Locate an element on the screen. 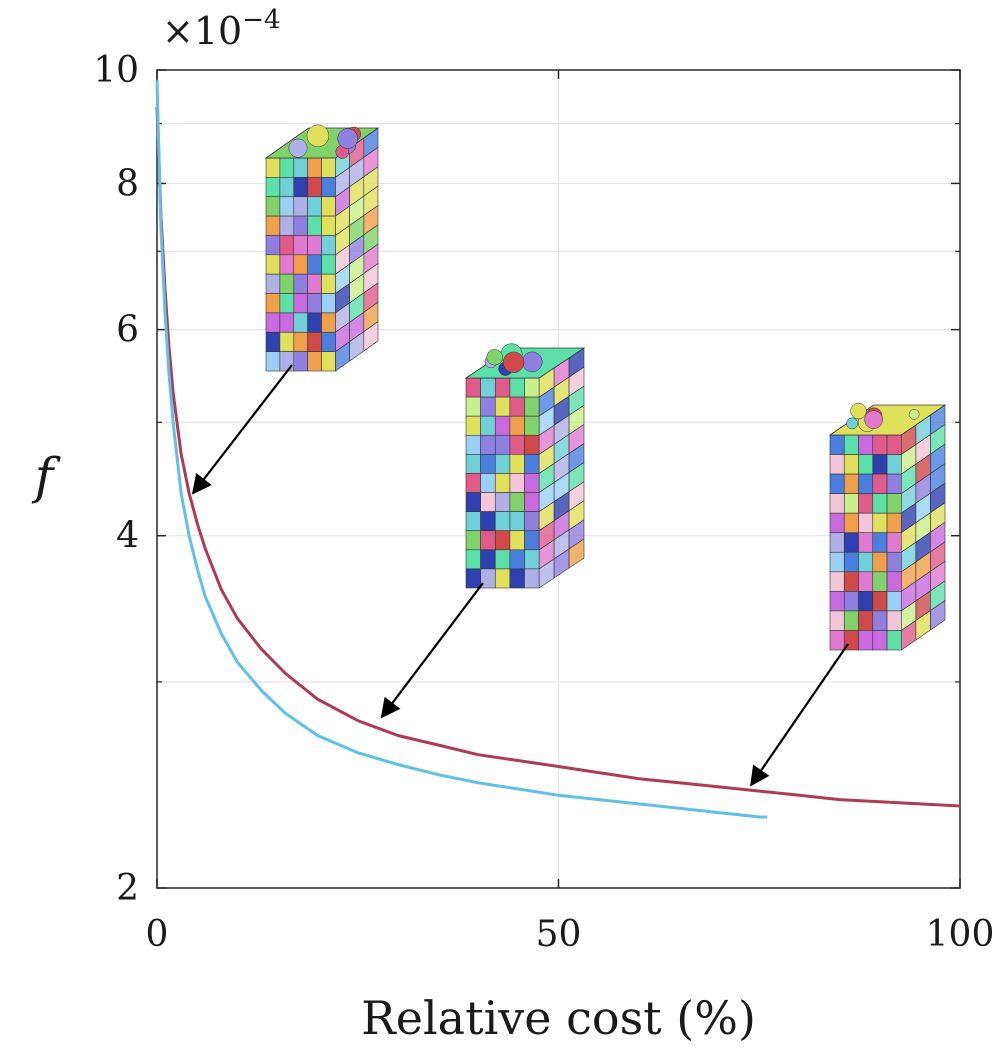 Image resolution: width=1000 pixels, height=1048 pixels. y-axis-multiplier: ×10⁻⁴ is located at coordinates (221, 29).